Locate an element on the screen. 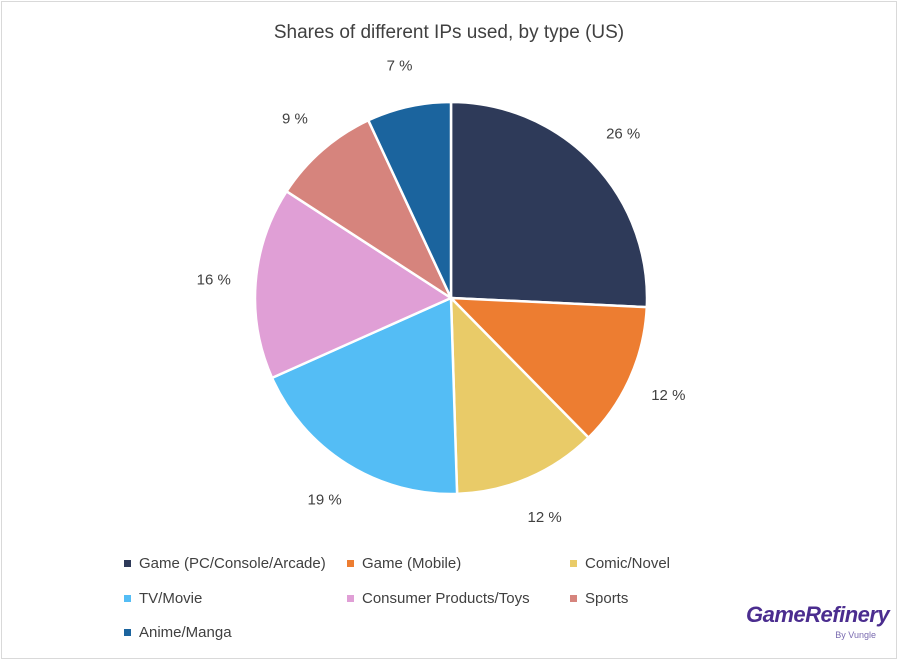 The width and height of the screenshot is (900, 662). data-label: 19 % is located at coordinates (324, 500).